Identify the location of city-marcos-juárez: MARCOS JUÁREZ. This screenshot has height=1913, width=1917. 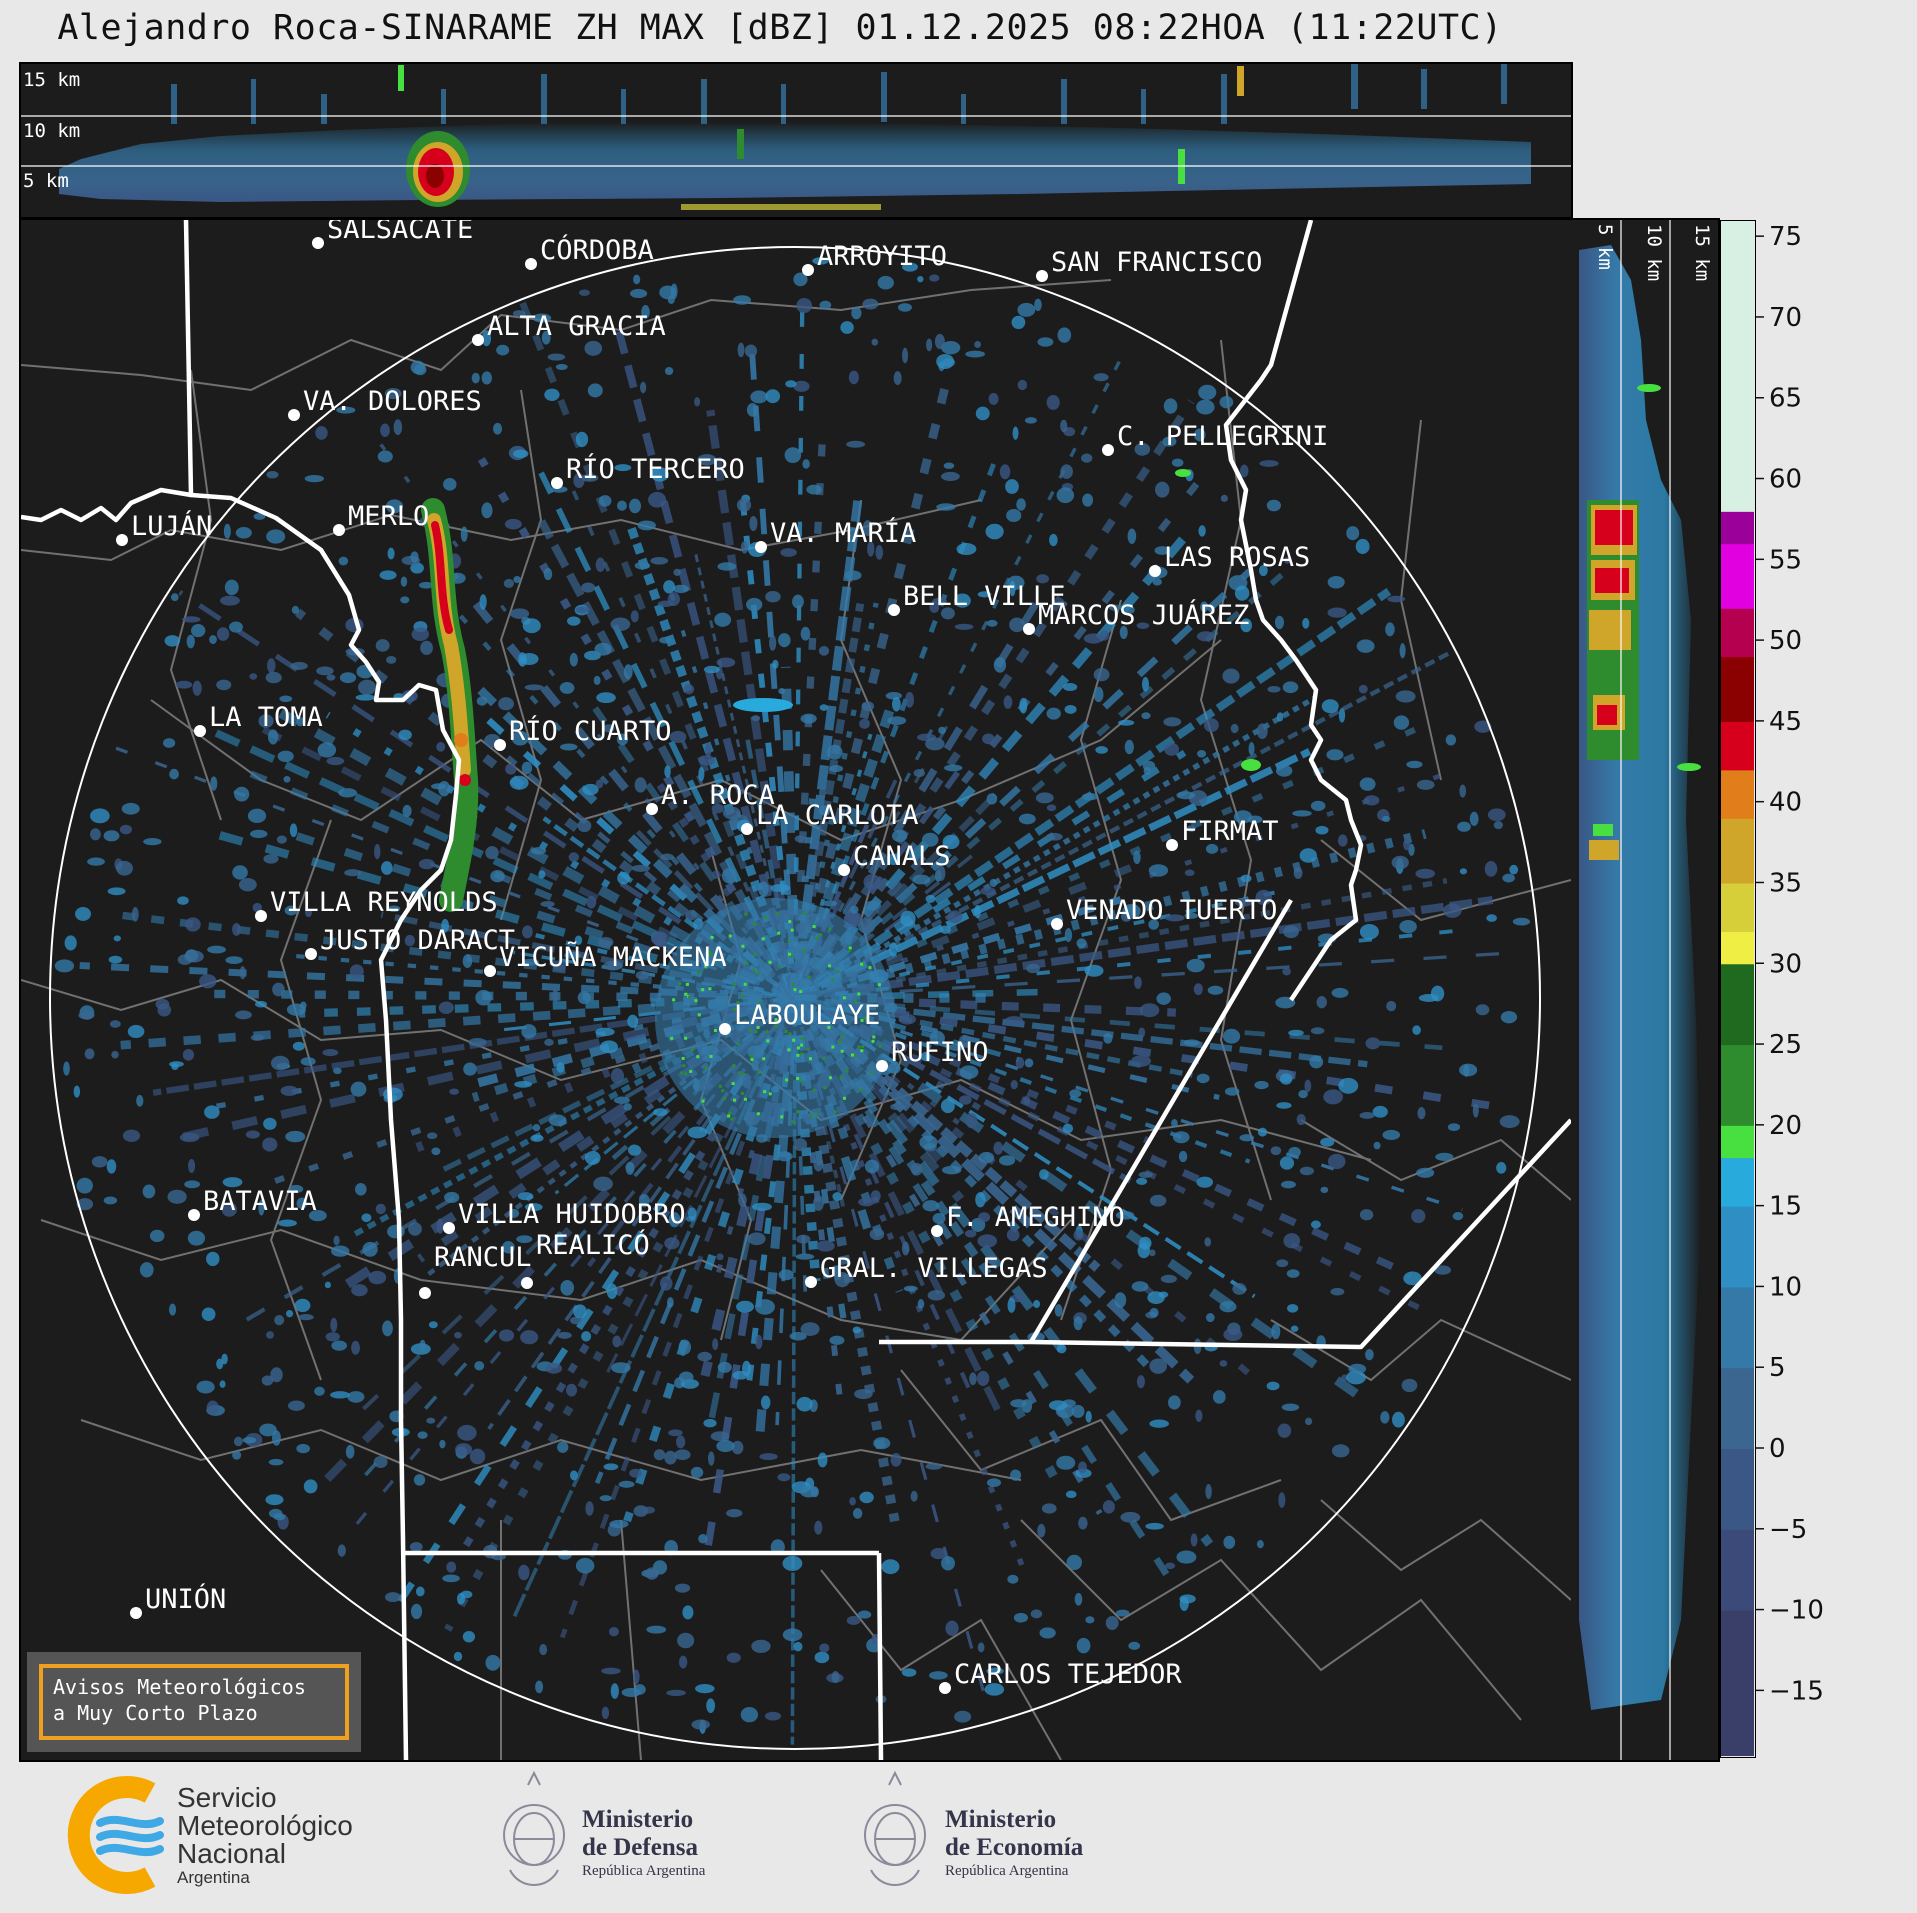
(1136, 617).